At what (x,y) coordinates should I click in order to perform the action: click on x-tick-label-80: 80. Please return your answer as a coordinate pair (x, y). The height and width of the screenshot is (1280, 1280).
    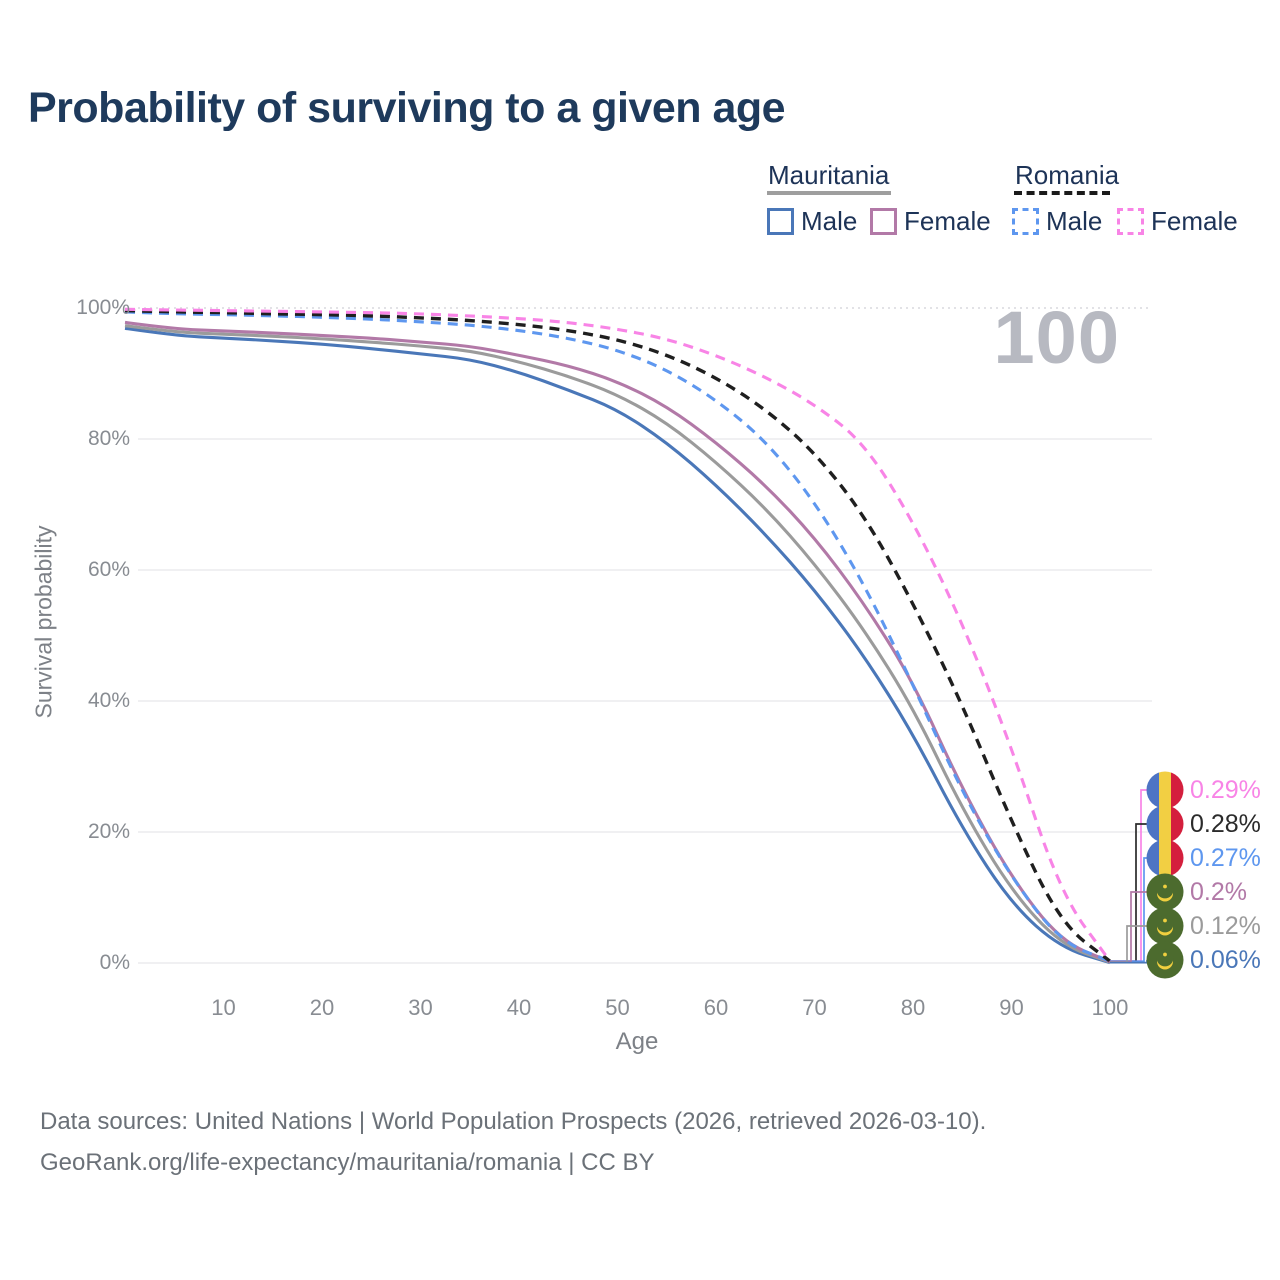
    Looking at the image, I should click on (913, 1007).